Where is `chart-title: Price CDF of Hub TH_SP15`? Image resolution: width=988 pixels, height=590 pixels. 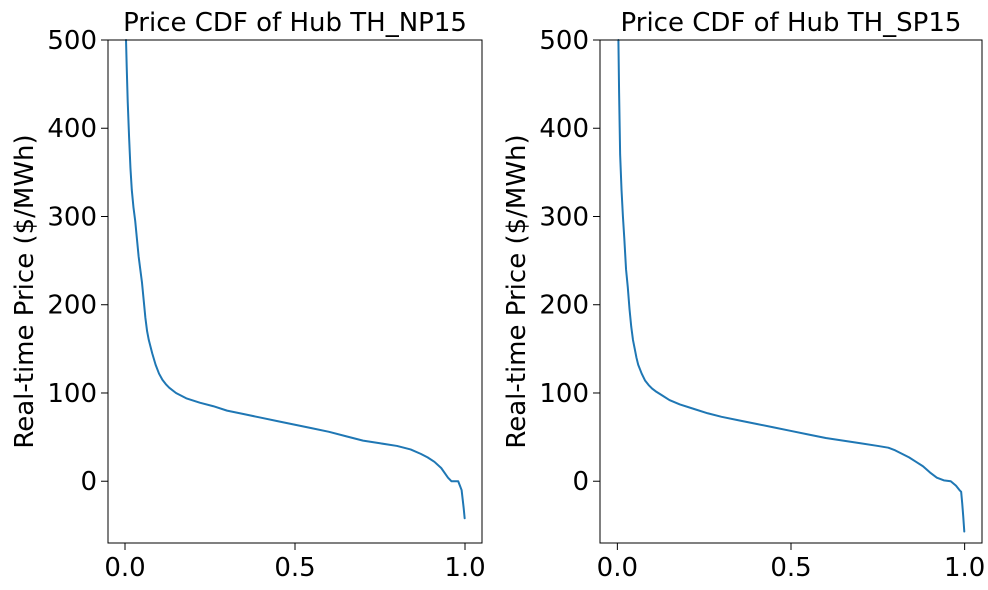
chart-title: Price CDF of Hub TH_SP15 is located at coordinates (791, 23).